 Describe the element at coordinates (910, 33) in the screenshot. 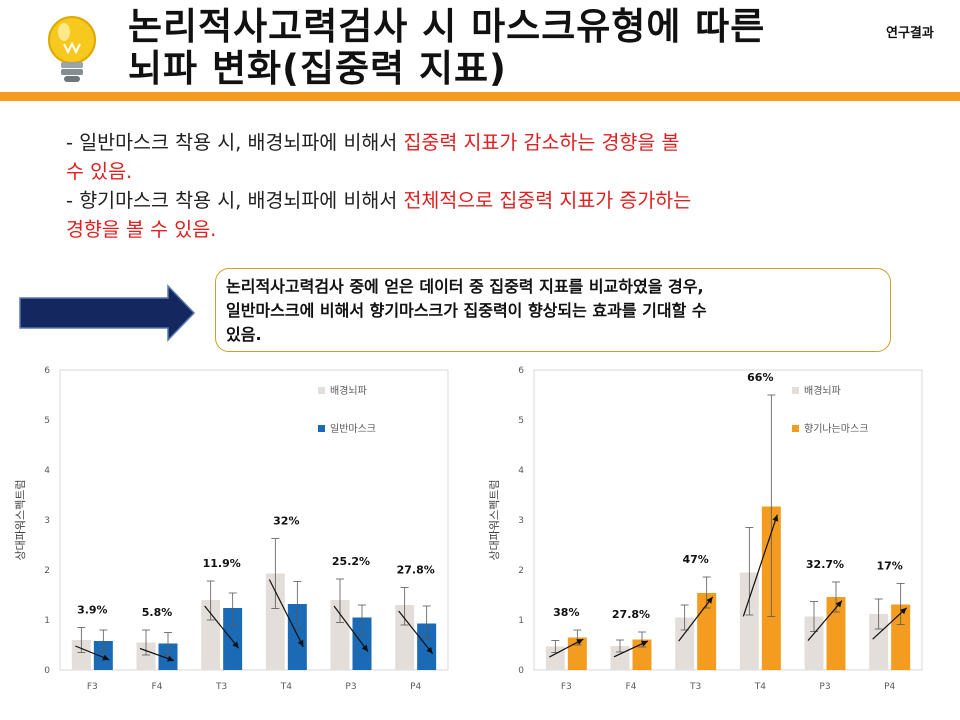

I see `section-tag: 연구결과` at that location.